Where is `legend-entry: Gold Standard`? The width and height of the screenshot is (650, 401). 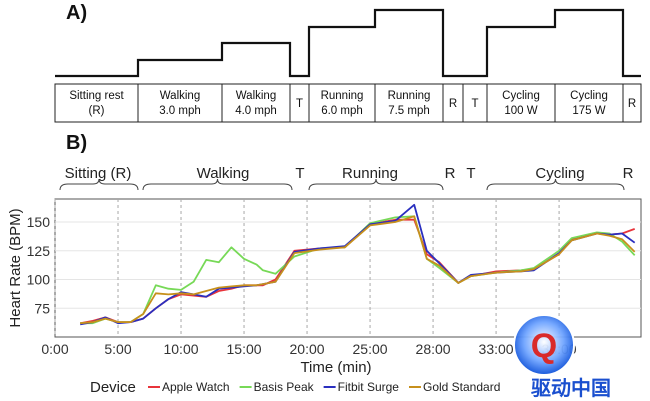
legend-entry: Gold Standard is located at coordinates (461, 387).